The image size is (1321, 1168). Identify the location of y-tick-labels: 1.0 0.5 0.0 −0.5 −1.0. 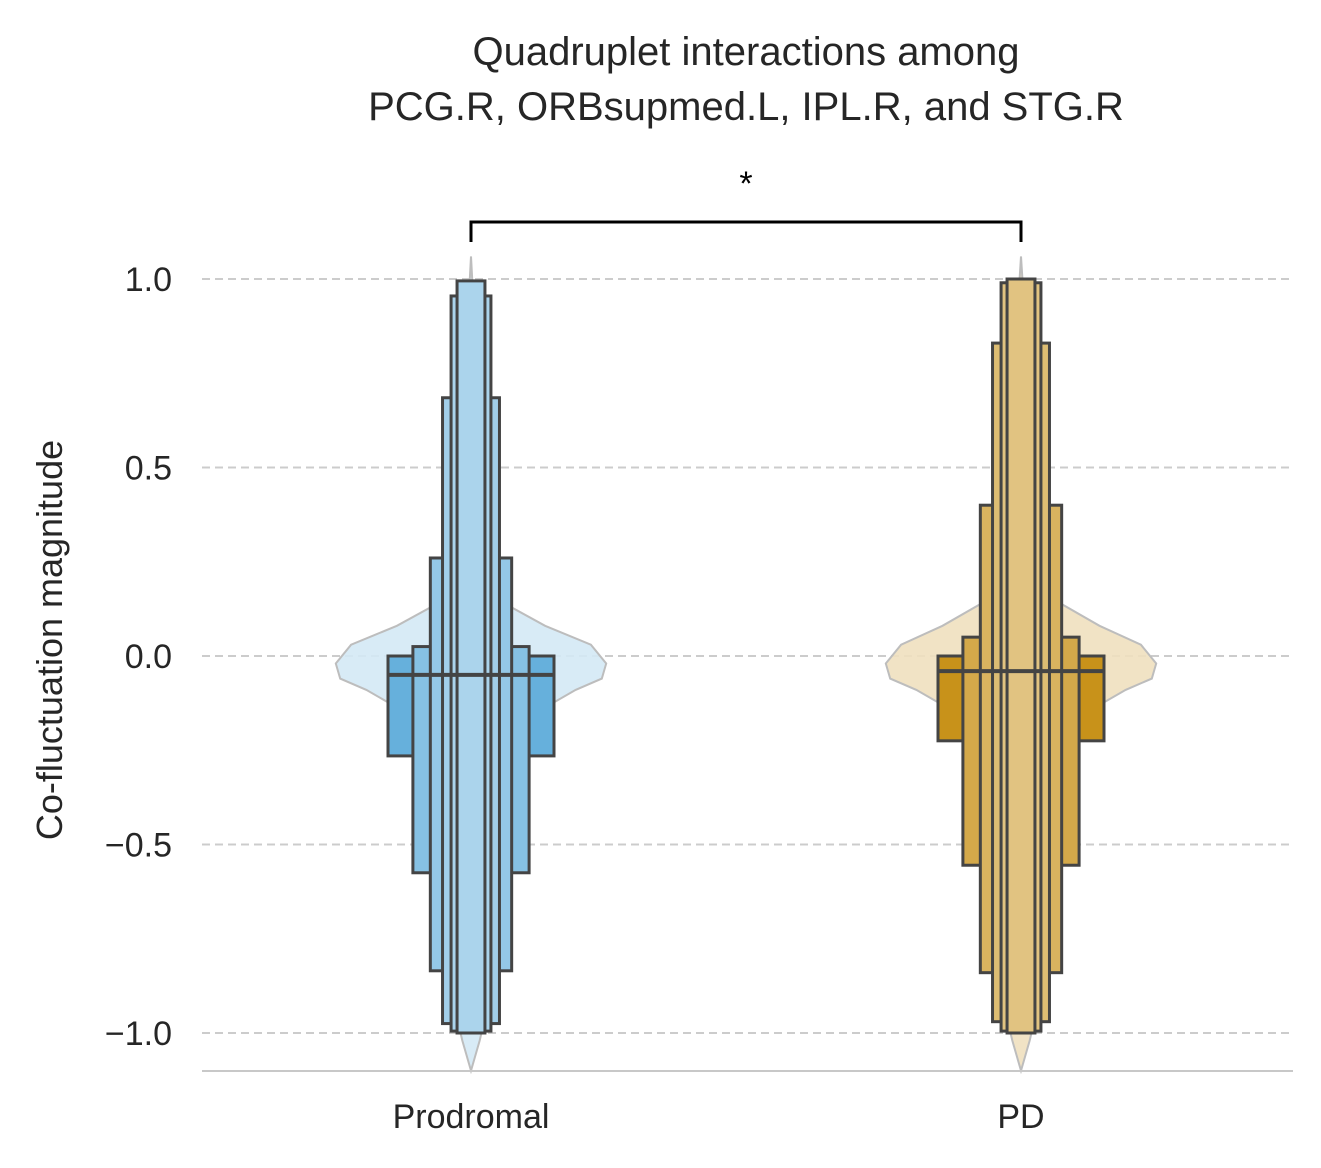
(138, 657).